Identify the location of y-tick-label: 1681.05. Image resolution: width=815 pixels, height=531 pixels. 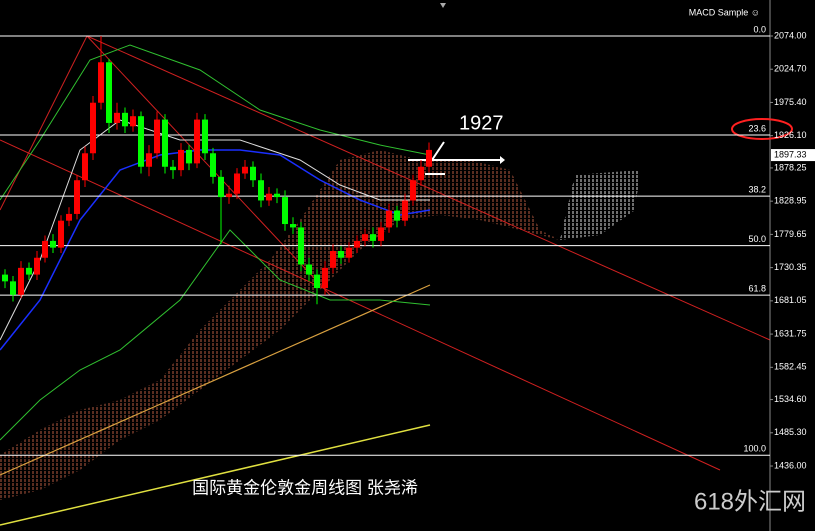
(790, 300).